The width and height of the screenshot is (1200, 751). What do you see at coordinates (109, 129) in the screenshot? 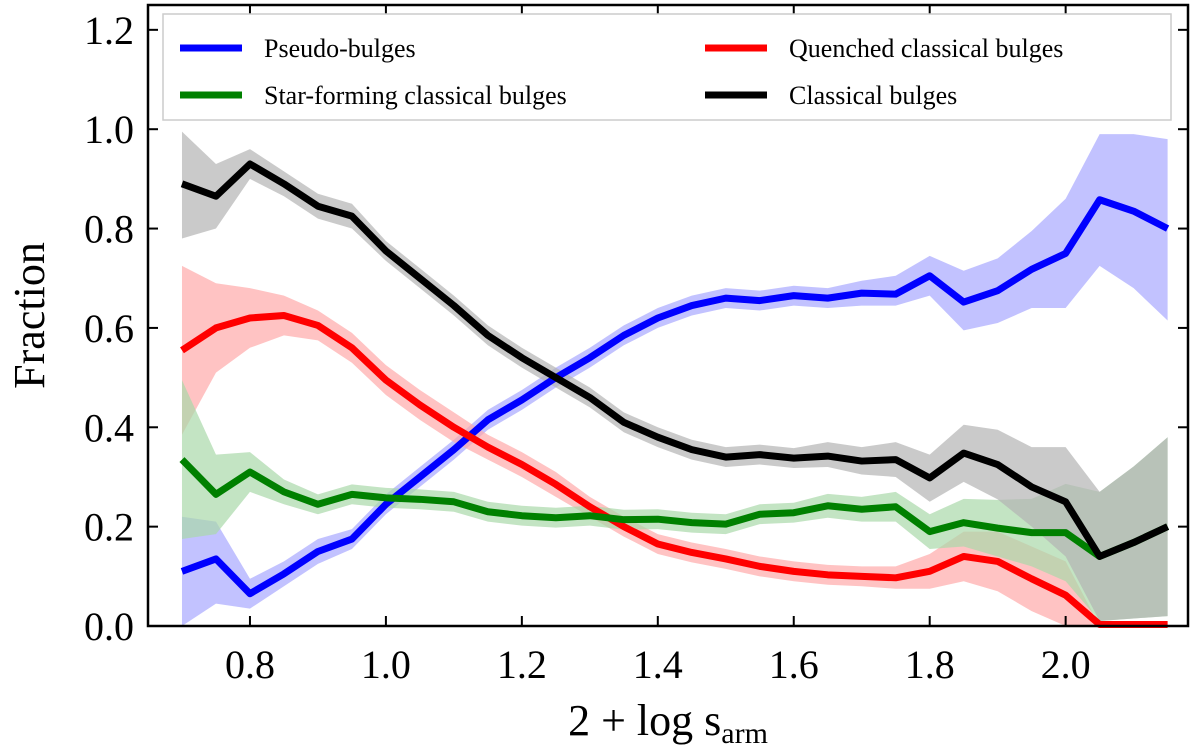
I see `y-tick-label: 1.0` at bounding box center [109, 129].